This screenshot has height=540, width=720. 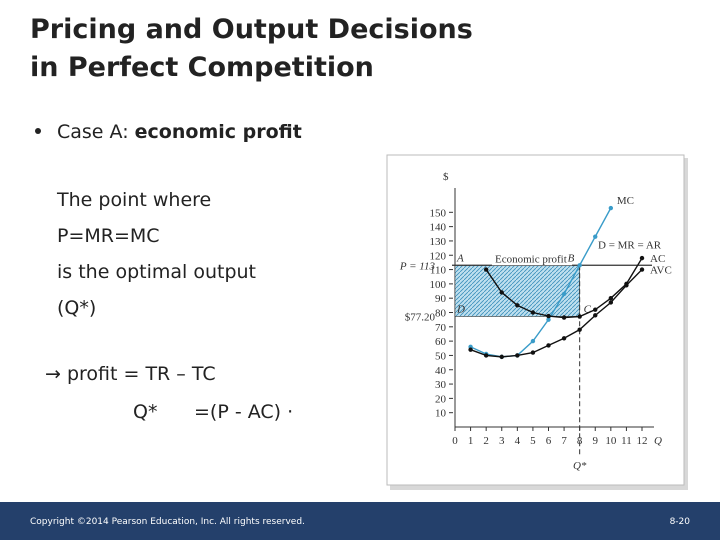 What do you see at coordinates (564, 441) in the screenshot?
I see `x-tick-label: 7` at bounding box center [564, 441].